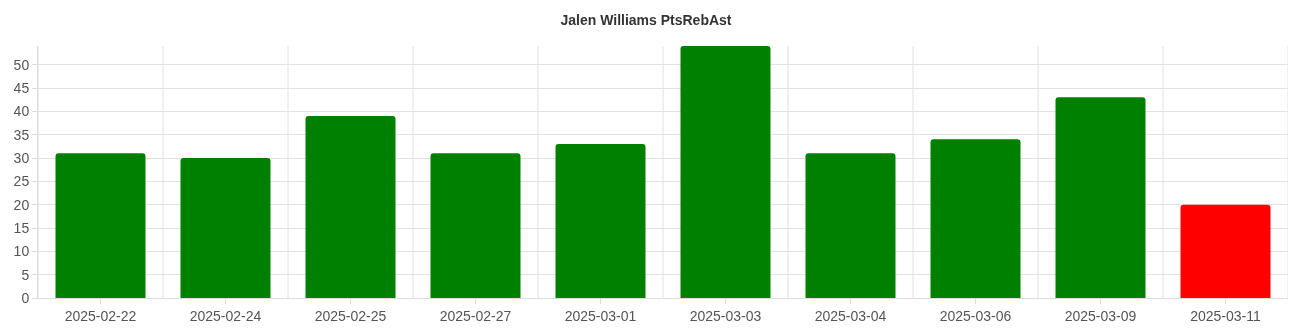 Image resolution: width=1292 pixels, height=336 pixels. What do you see at coordinates (21, 87) in the screenshot?
I see `y-tick-label: 45` at bounding box center [21, 87].